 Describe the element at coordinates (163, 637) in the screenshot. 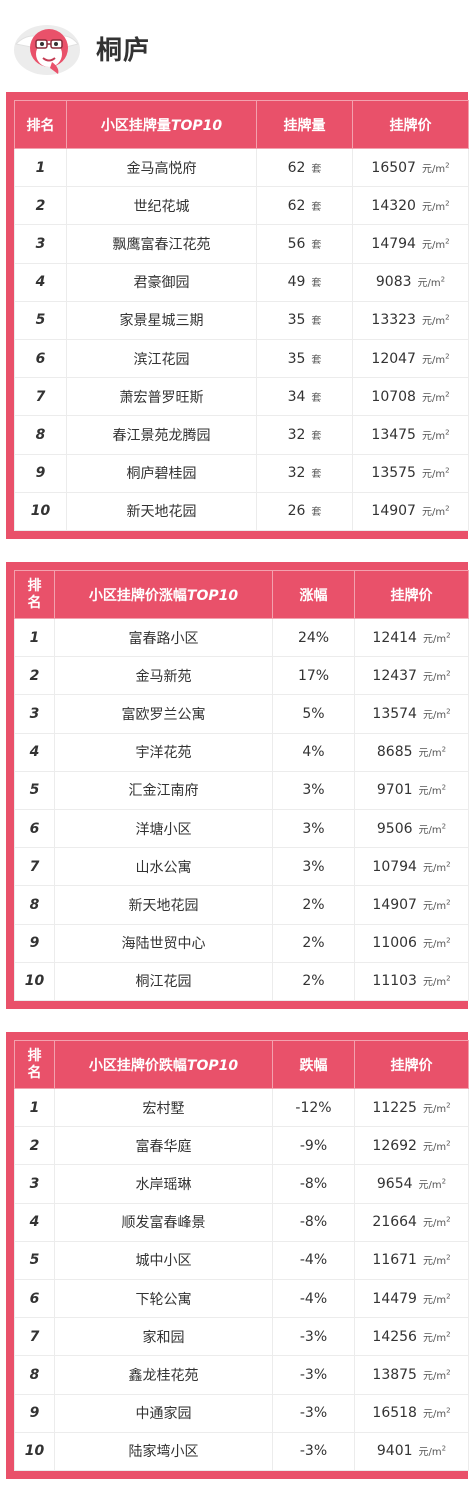

I see `community-name: 富春路小区` at that location.